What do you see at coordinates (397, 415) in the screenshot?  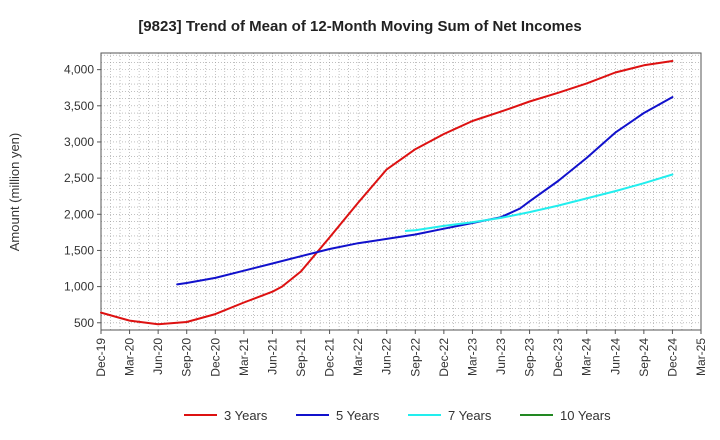 I see `legend: 3 Years 5 Years 7 Years 10 Years` at bounding box center [397, 415].